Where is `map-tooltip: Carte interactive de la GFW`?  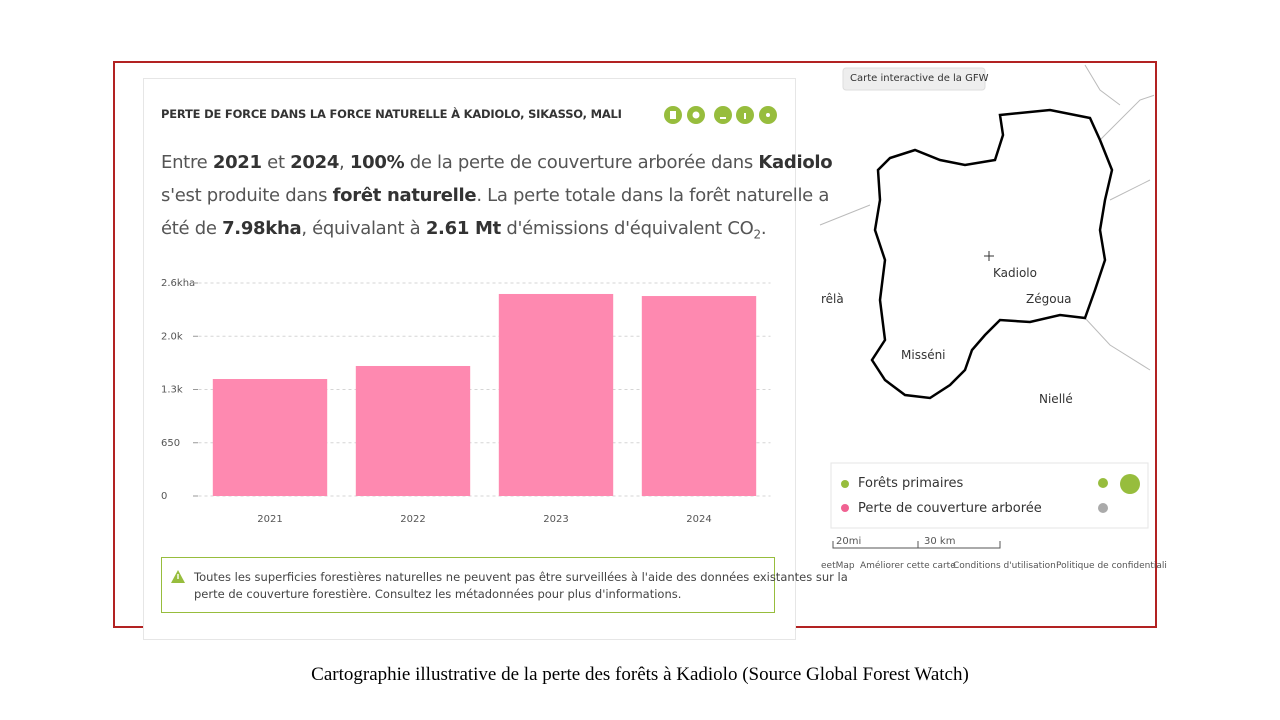
map-tooltip: Carte interactive de la GFW is located at coordinates (919, 78).